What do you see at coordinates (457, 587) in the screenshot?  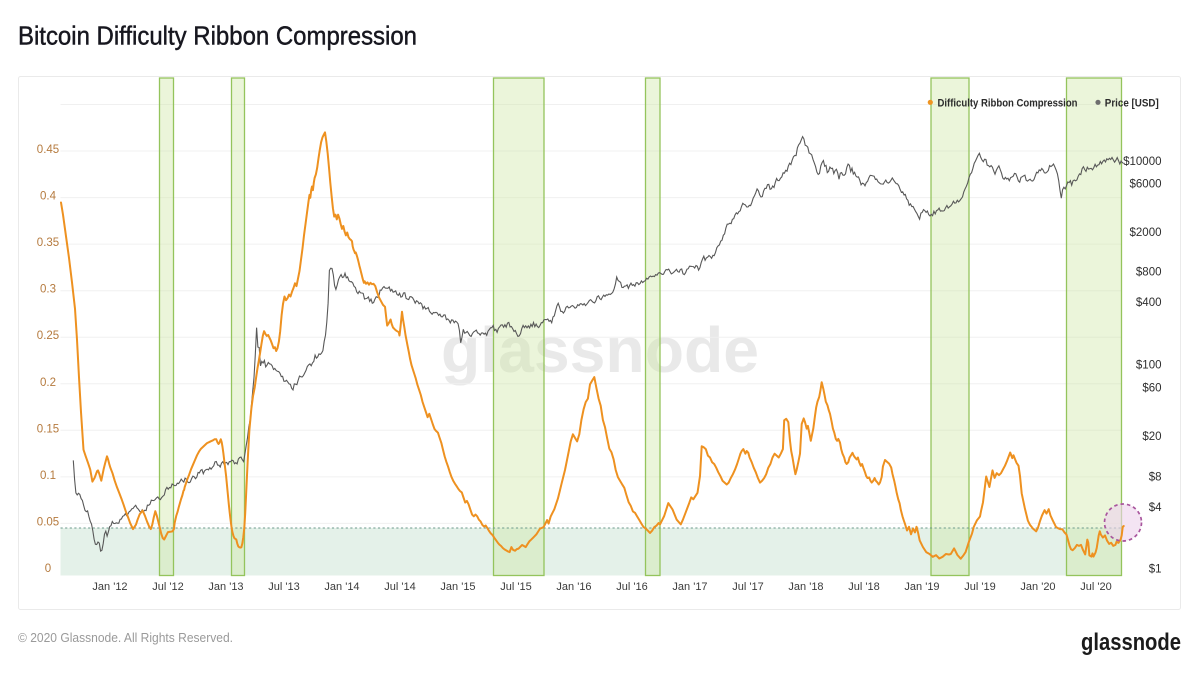 I see `svg-text: Jan '15` at bounding box center [457, 587].